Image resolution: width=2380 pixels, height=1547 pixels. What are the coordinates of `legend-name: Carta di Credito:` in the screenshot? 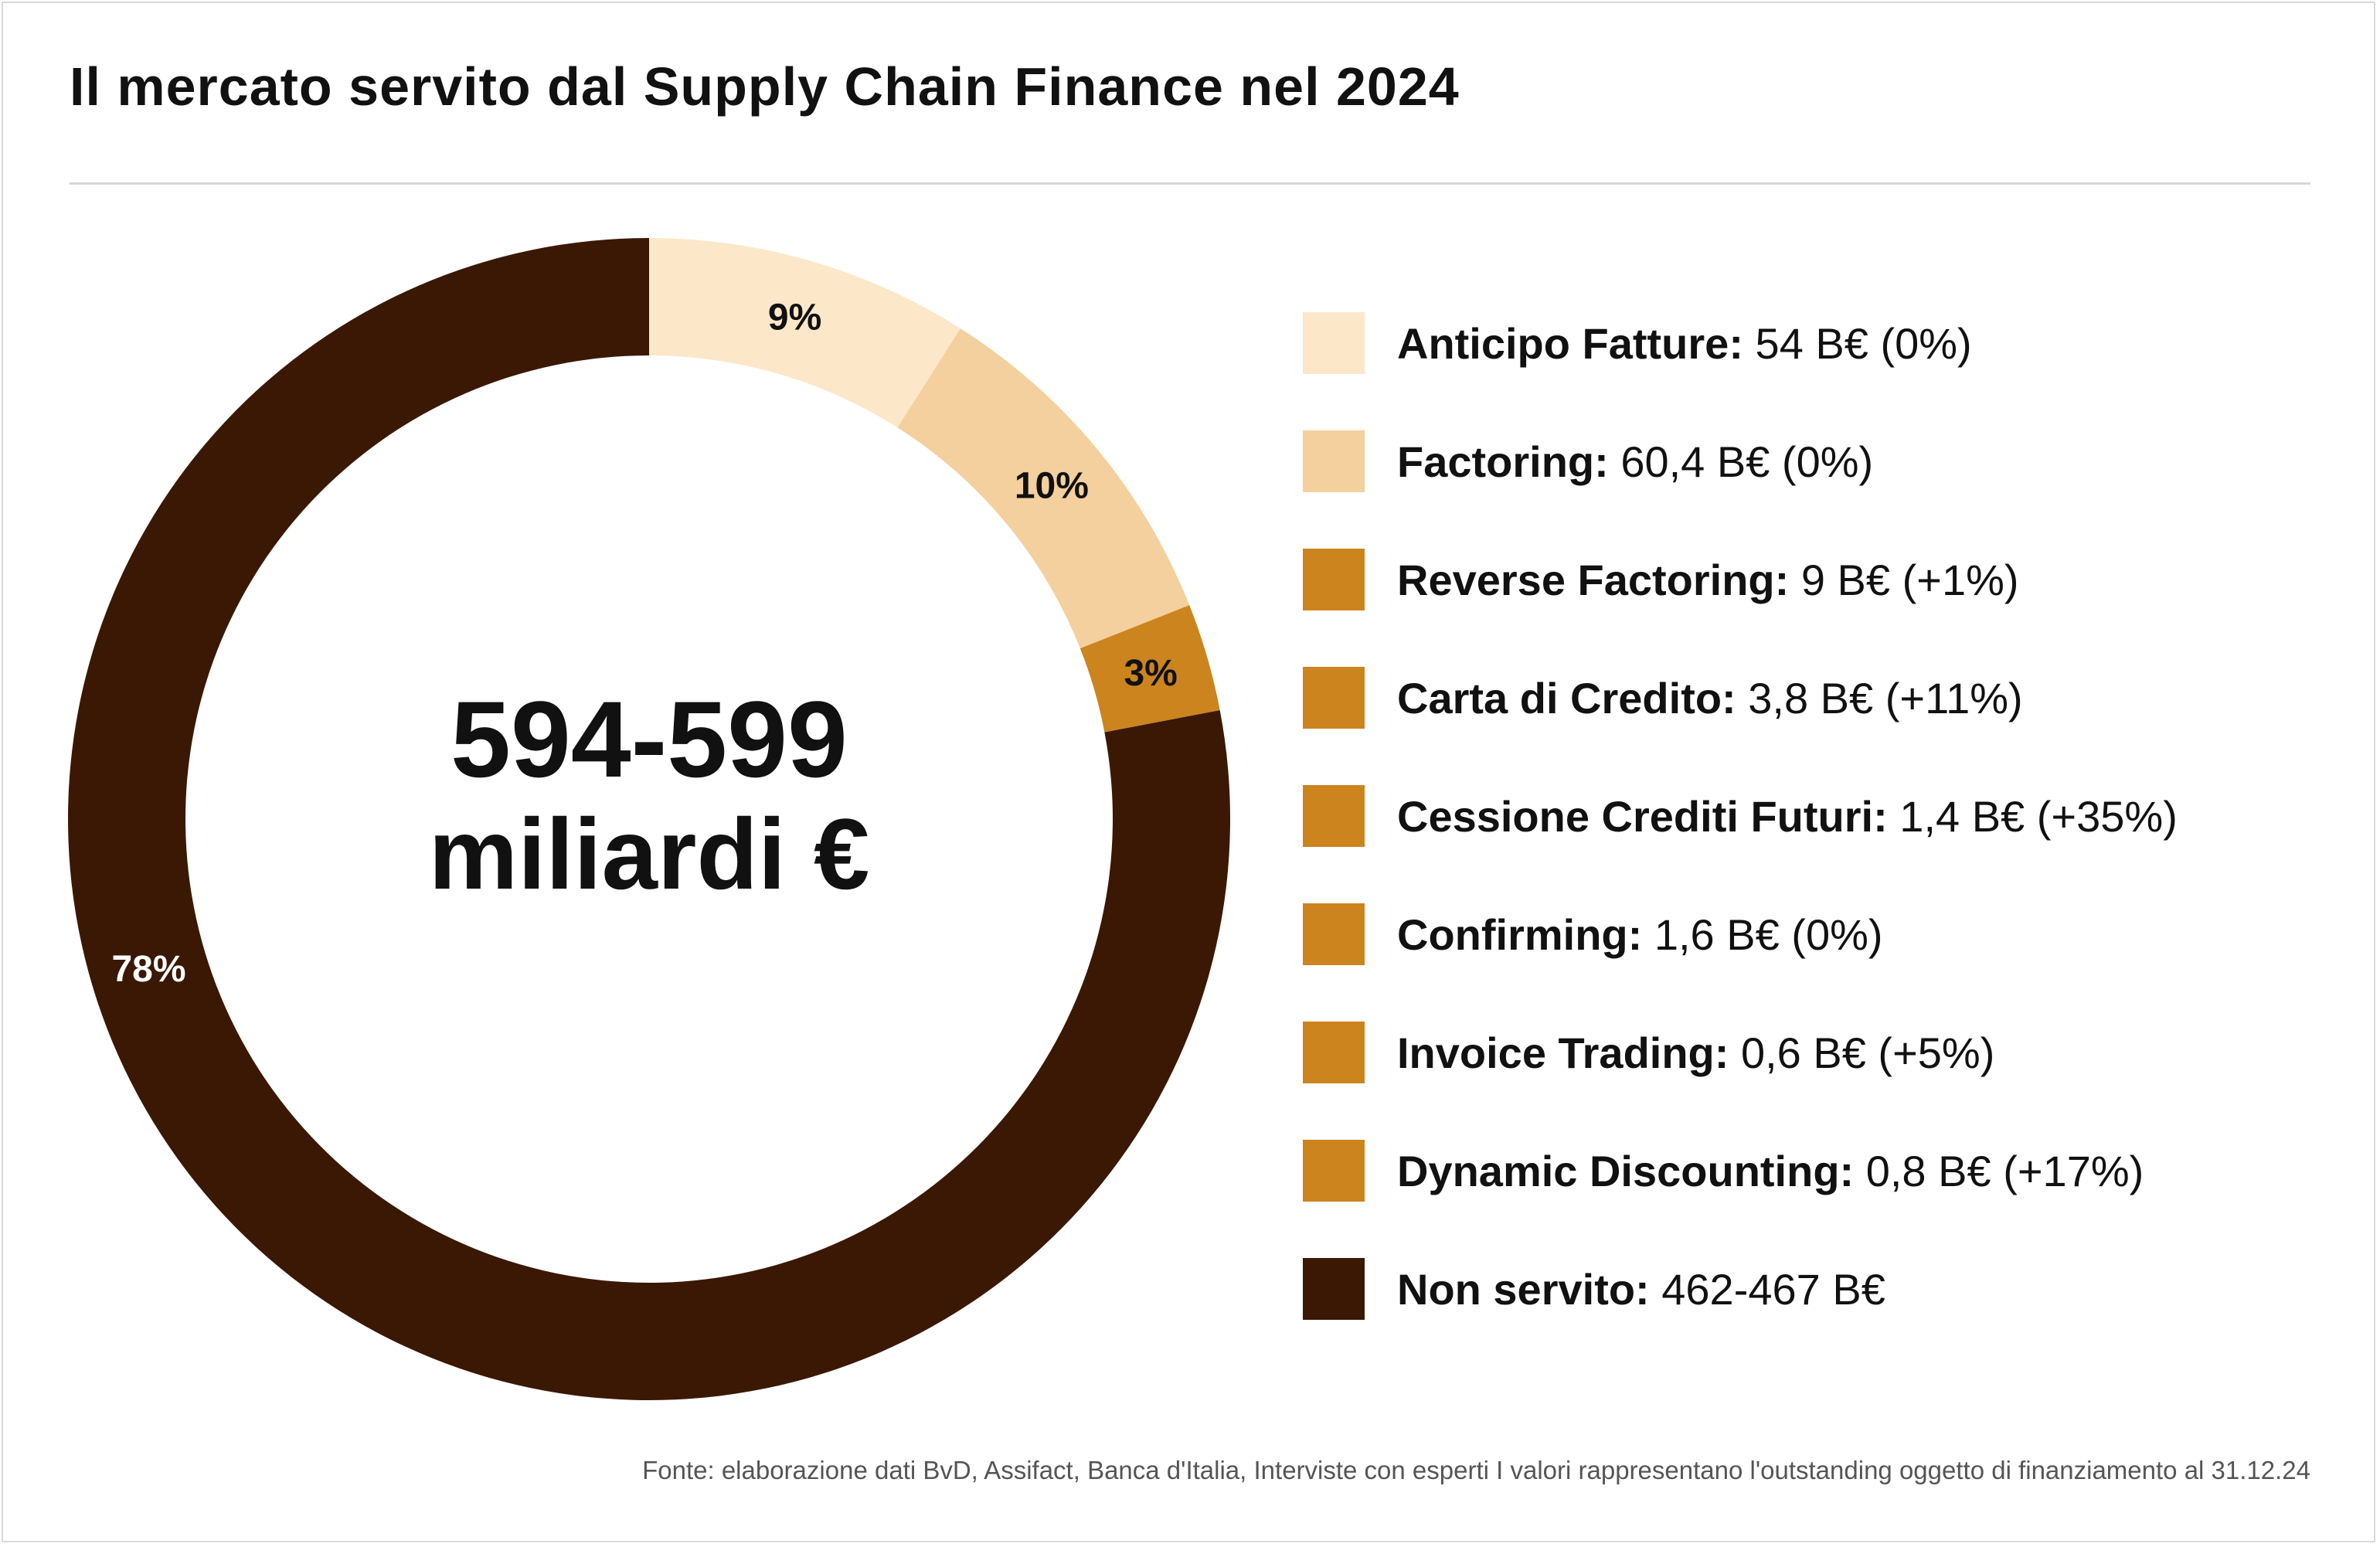 It's located at (1566, 698).